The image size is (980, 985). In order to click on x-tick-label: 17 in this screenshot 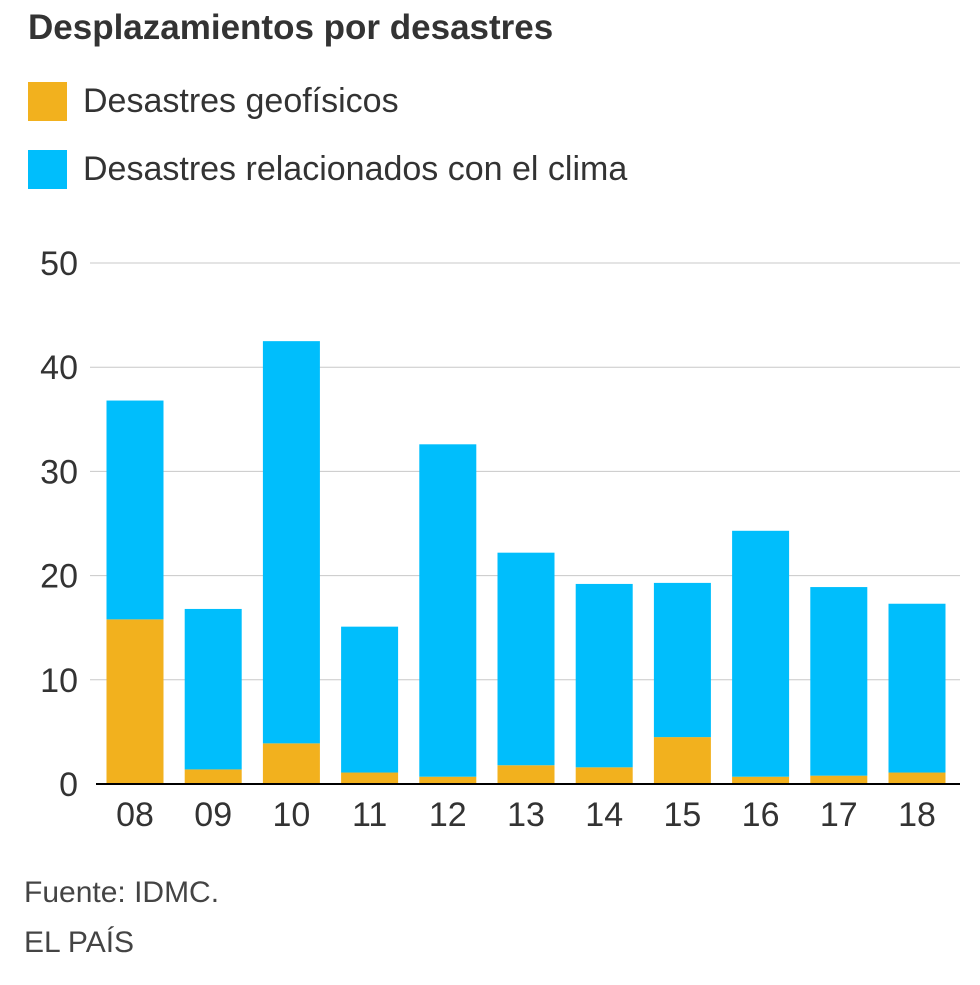, I will do `click(839, 815)`.